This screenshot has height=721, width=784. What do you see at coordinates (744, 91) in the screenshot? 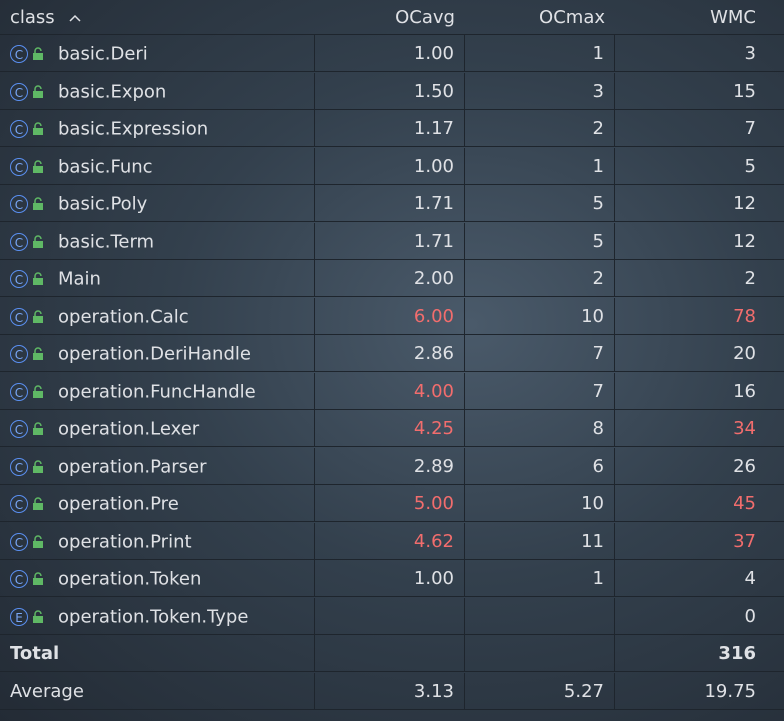
I see `metric-cell: 15` at bounding box center [744, 91].